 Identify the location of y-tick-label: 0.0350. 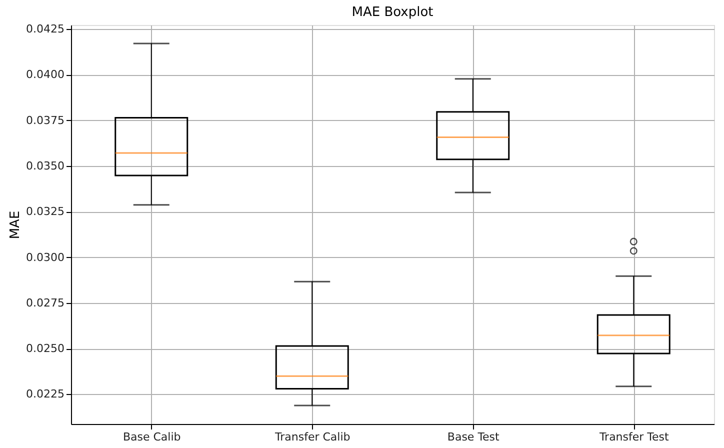
(45, 165).